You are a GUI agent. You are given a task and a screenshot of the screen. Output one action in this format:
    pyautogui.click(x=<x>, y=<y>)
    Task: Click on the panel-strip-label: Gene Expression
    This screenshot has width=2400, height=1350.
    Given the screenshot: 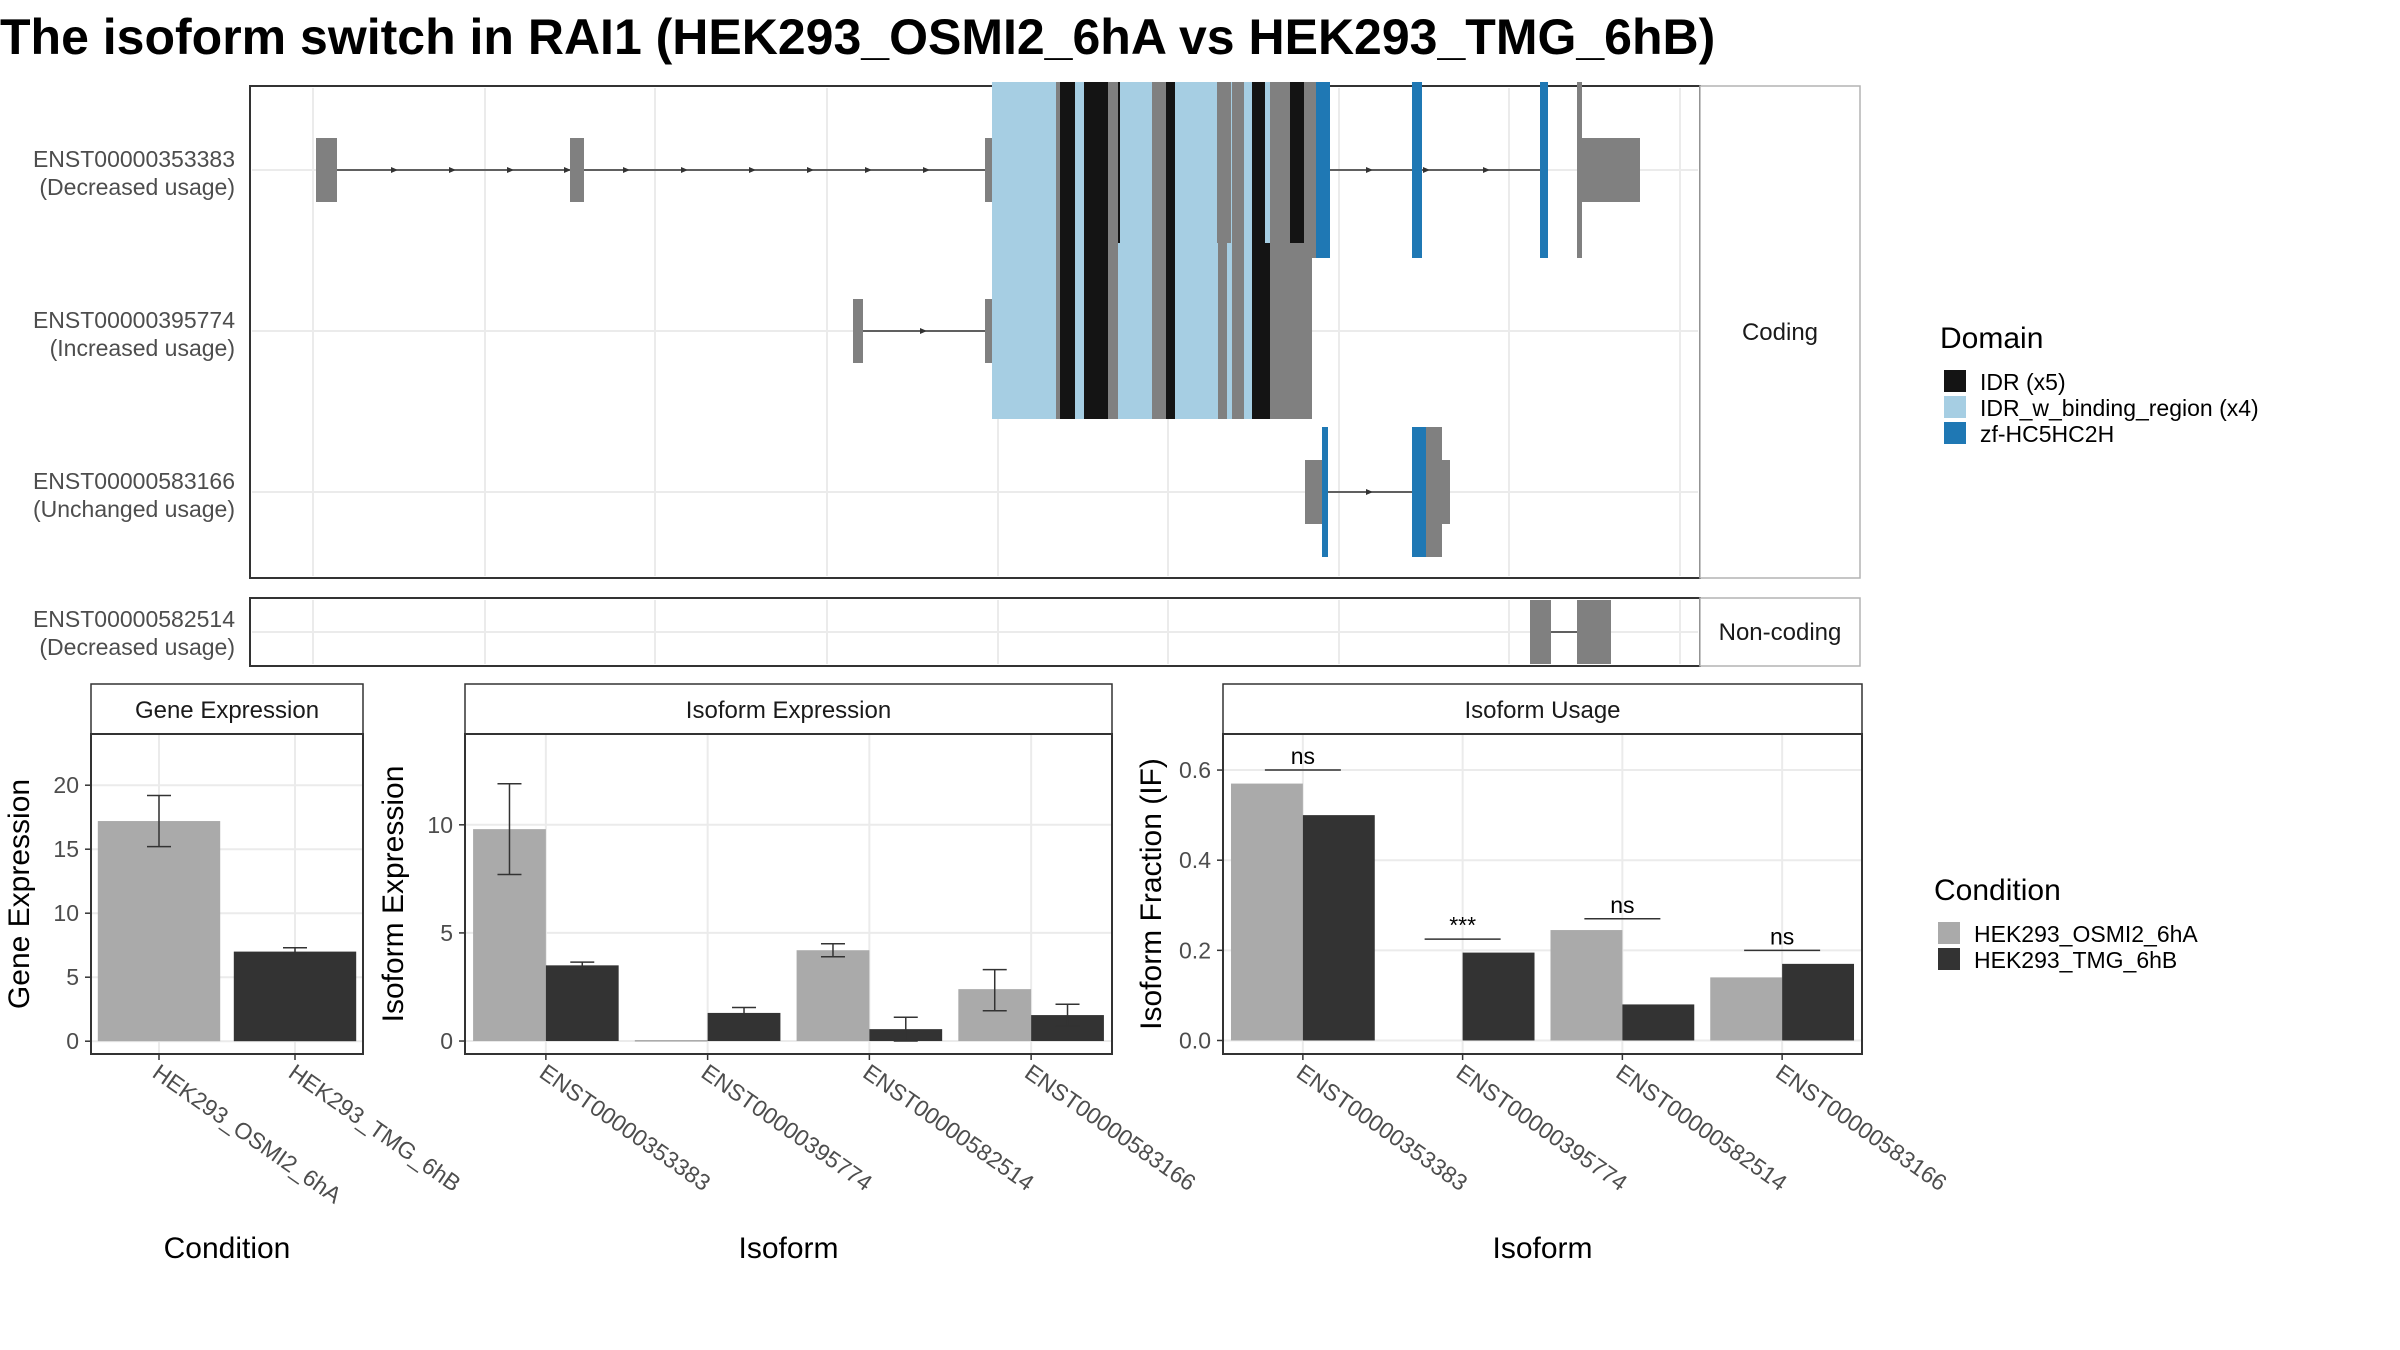 What is the action you would take?
    pyautogui.click(x=227, y=710)
    